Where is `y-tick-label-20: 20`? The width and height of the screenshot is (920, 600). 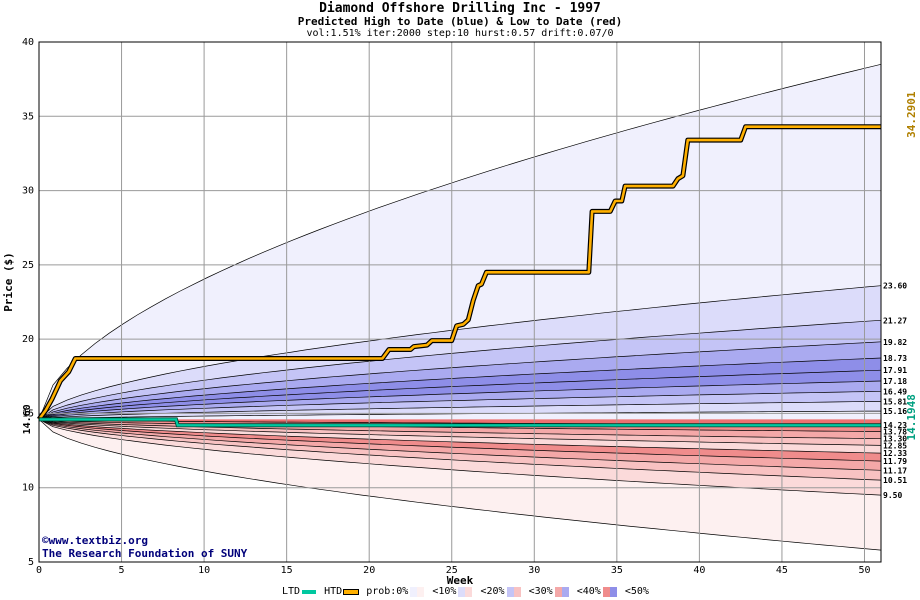
y-tick-label-20: 20 is located at coordinates (28, 339).